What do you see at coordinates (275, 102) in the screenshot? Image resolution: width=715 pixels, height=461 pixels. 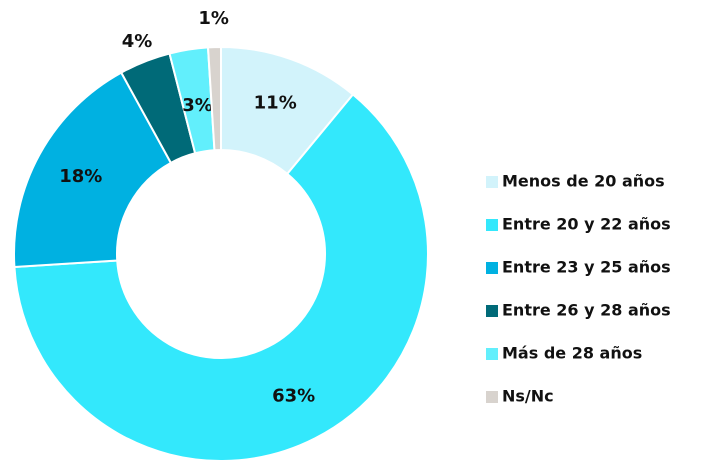 I see `data-label: 11%` at bounding box center [275, 102].